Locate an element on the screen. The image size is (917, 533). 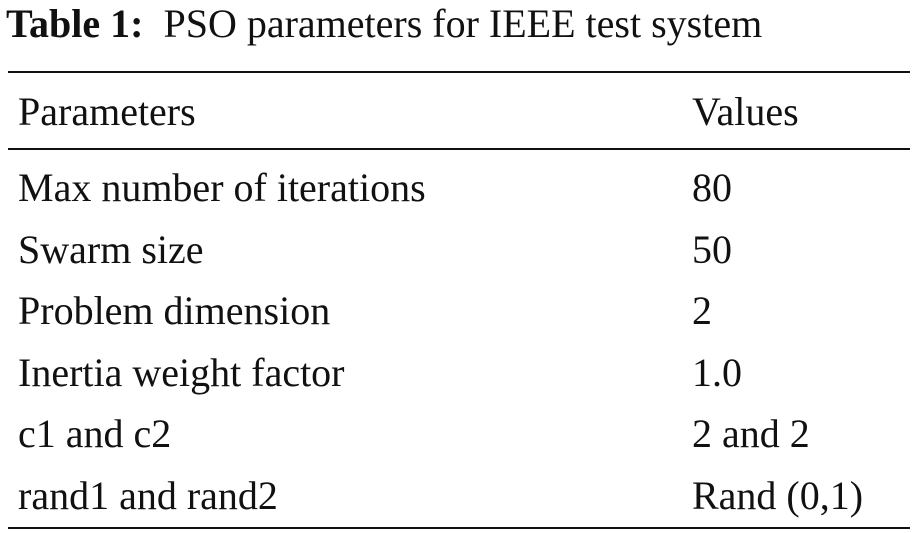
parameter-cell: Swarm size is located at coordinates (111, 249).